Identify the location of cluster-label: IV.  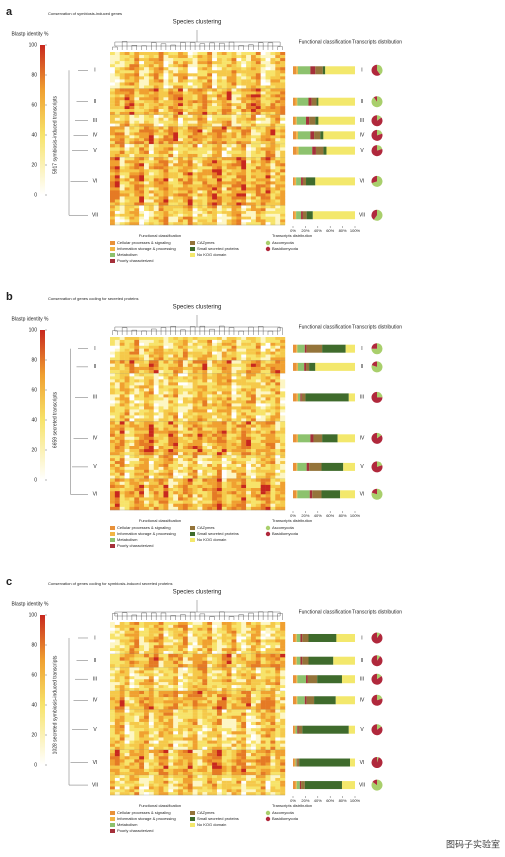
(95, 136).